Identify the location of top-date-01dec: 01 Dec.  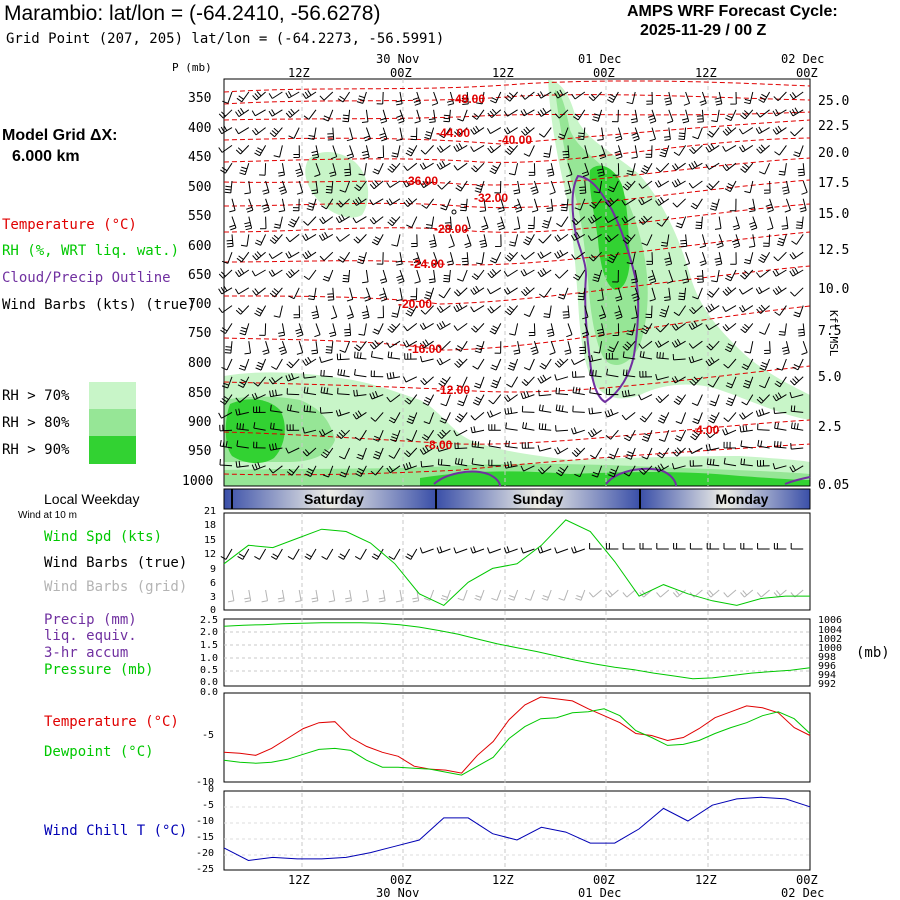
(600, 59).